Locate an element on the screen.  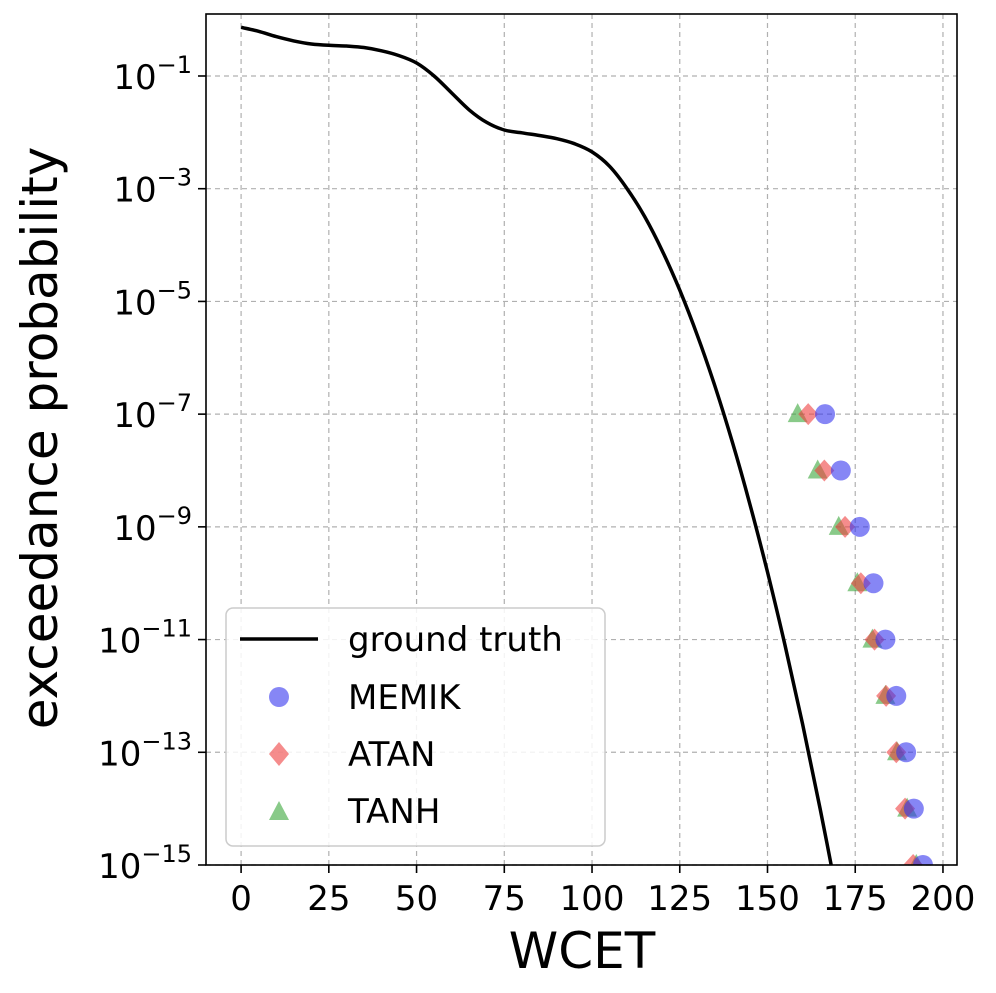
legend-memik-marker is located at coordinates (279, 697).